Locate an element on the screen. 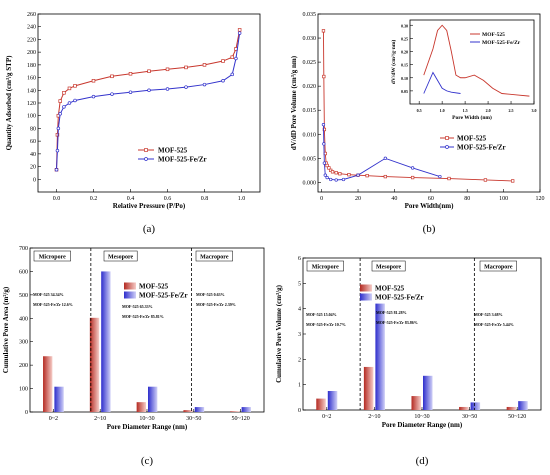  x-tick-label: 2.0 is located at coordinates (488, 110).